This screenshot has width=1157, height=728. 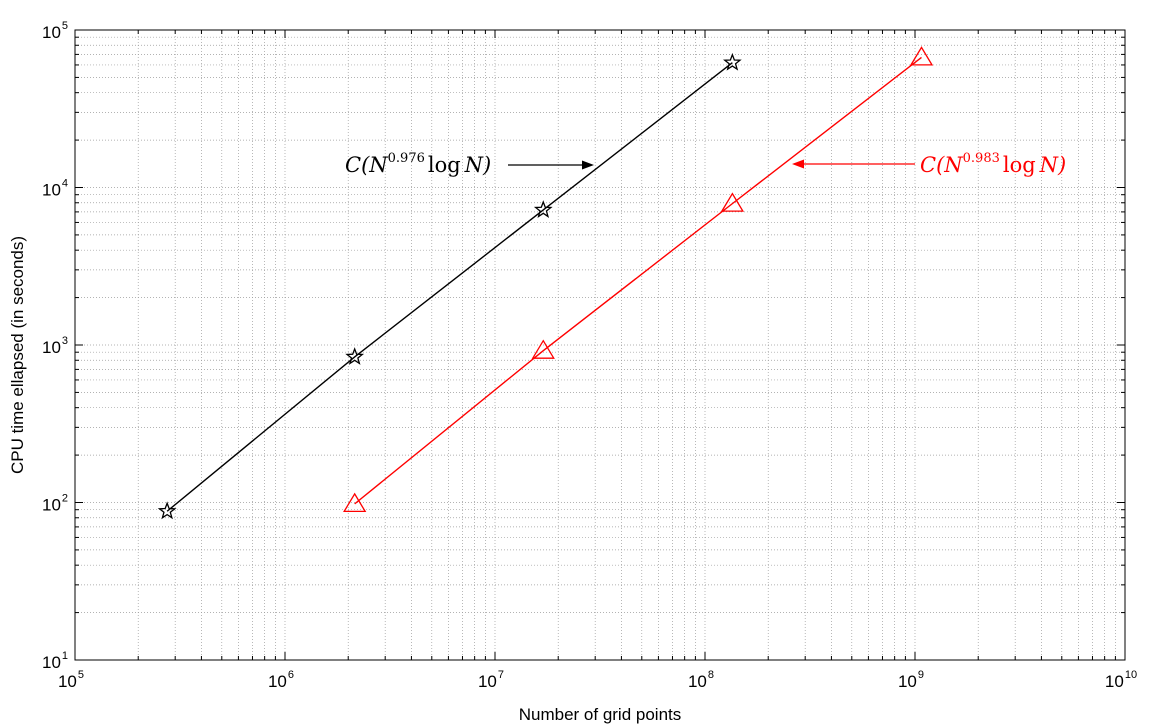 What do you see at coordinates (588, 165) in the screenshot?
I see `annotation-black-arrowhead` at bounding box center [588, 165].